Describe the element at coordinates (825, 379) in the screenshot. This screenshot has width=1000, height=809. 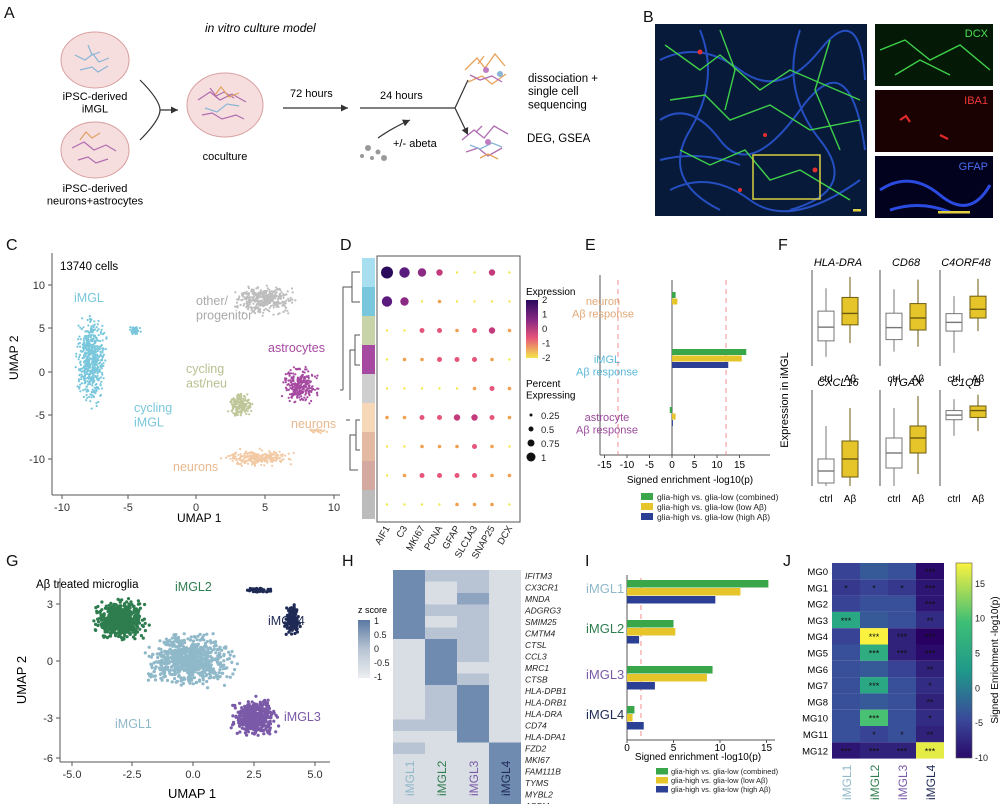
I see `f-xcat-label: ctrl` at that location.